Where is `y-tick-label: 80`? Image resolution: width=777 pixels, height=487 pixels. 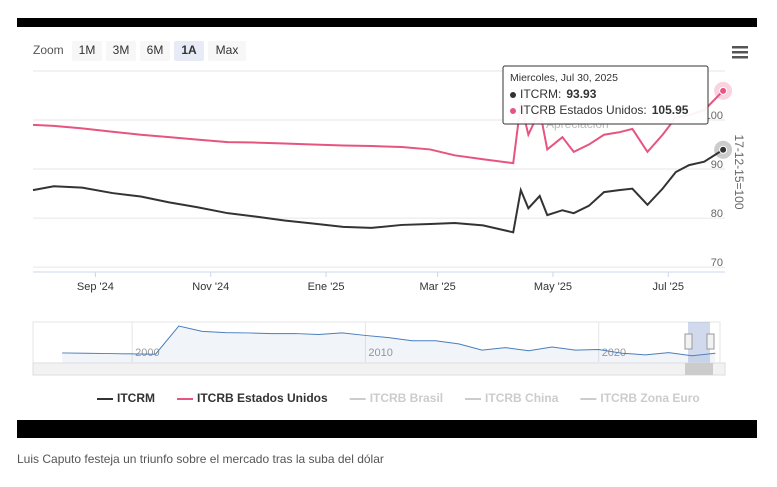 y-tick-label: 80 is located at coordinates (717, 214).